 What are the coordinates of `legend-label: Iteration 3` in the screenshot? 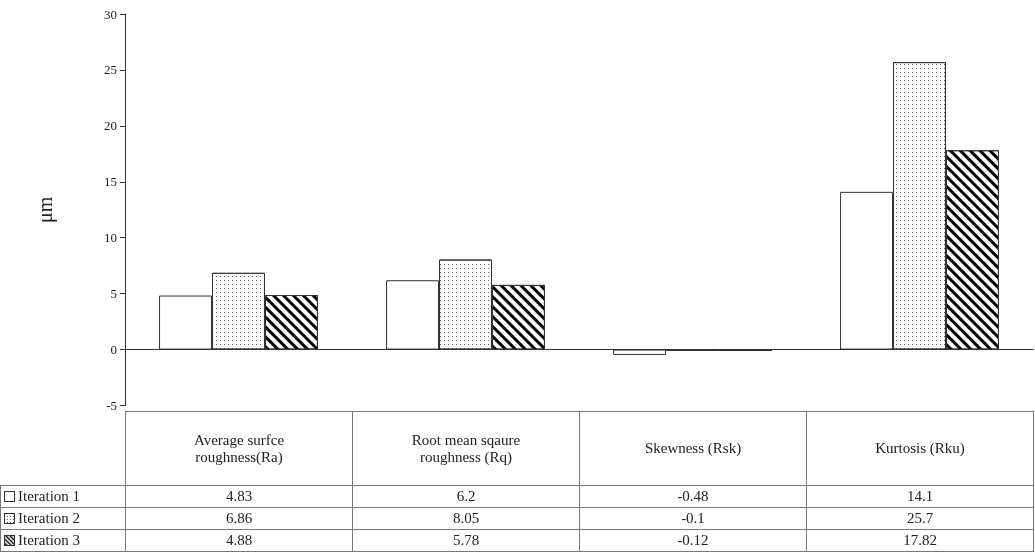 It's located at (49, 540).